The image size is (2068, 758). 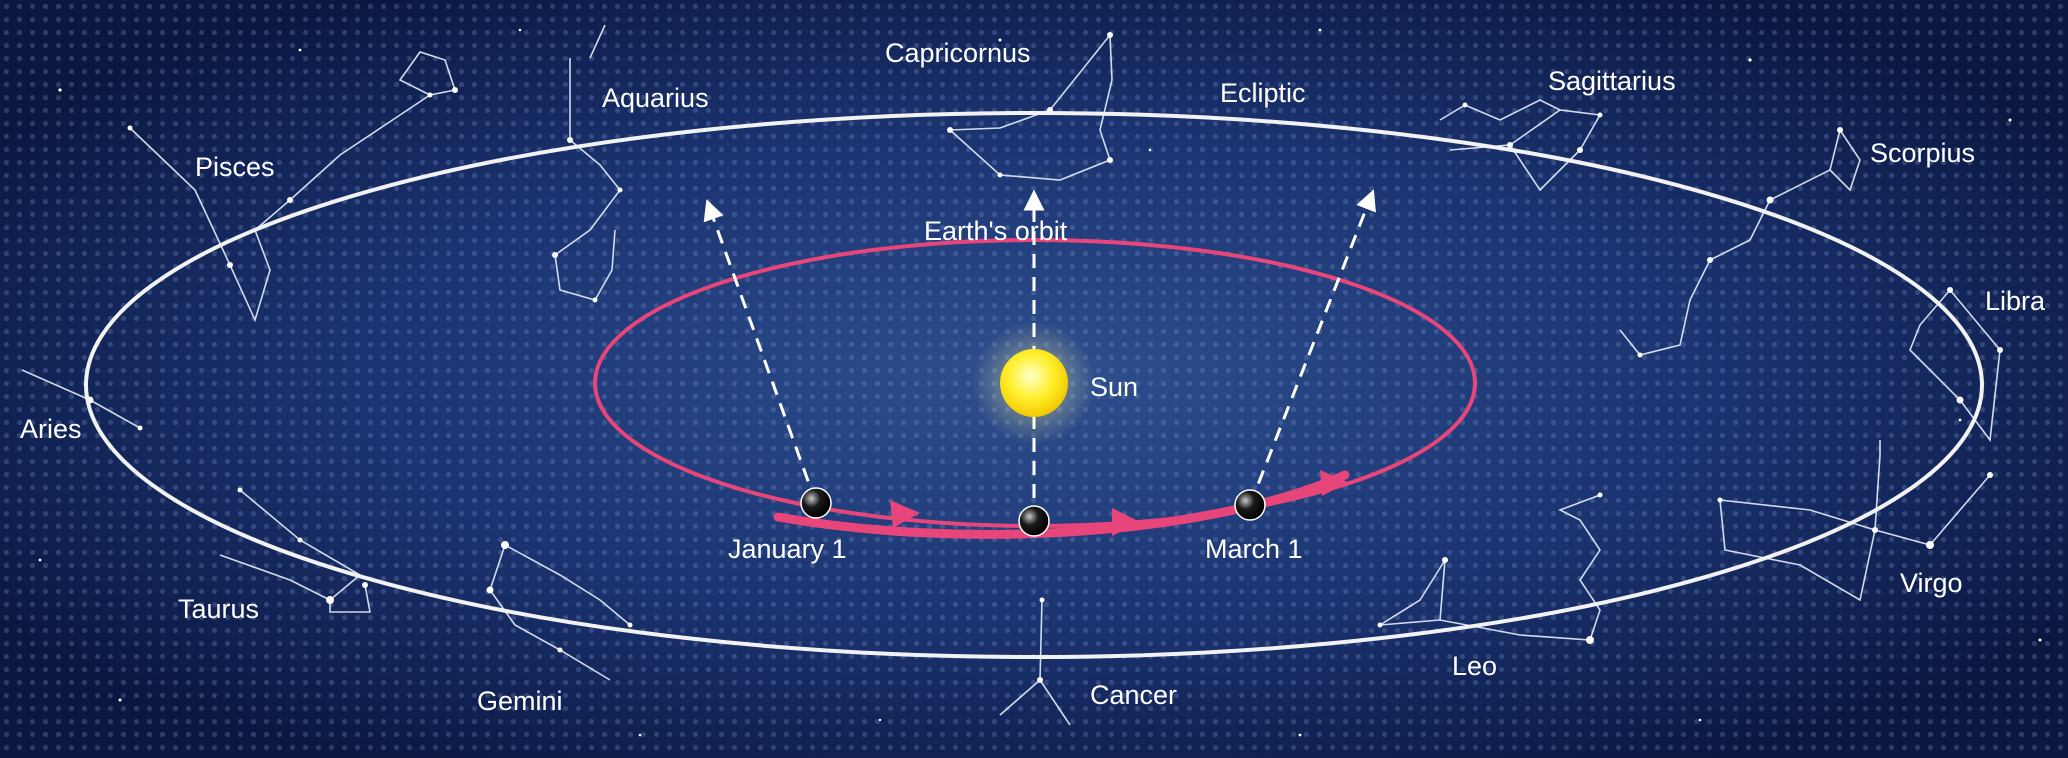 What do you see at coordinates (235, 167) in the screenshot?
I see `constellation-label-pisces: Pisces` at bounding box center [235, 167].